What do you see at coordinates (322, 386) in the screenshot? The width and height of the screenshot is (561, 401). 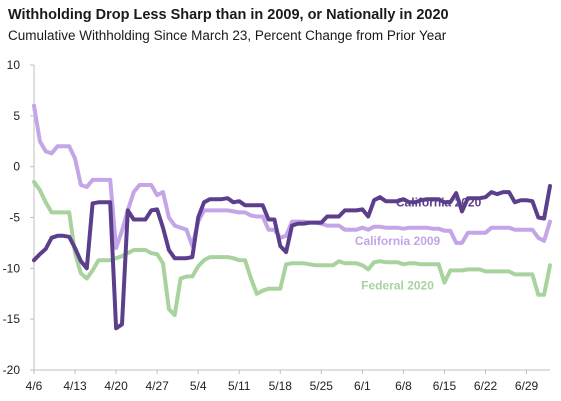 I see `x-tick-label: 5/25` at bounding box center [322, 386].